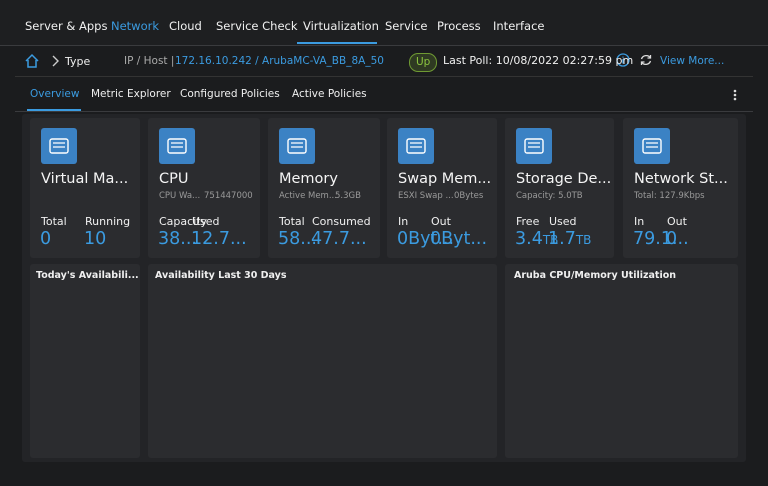  I want to click on subtab: Overview, so click(55, 94).